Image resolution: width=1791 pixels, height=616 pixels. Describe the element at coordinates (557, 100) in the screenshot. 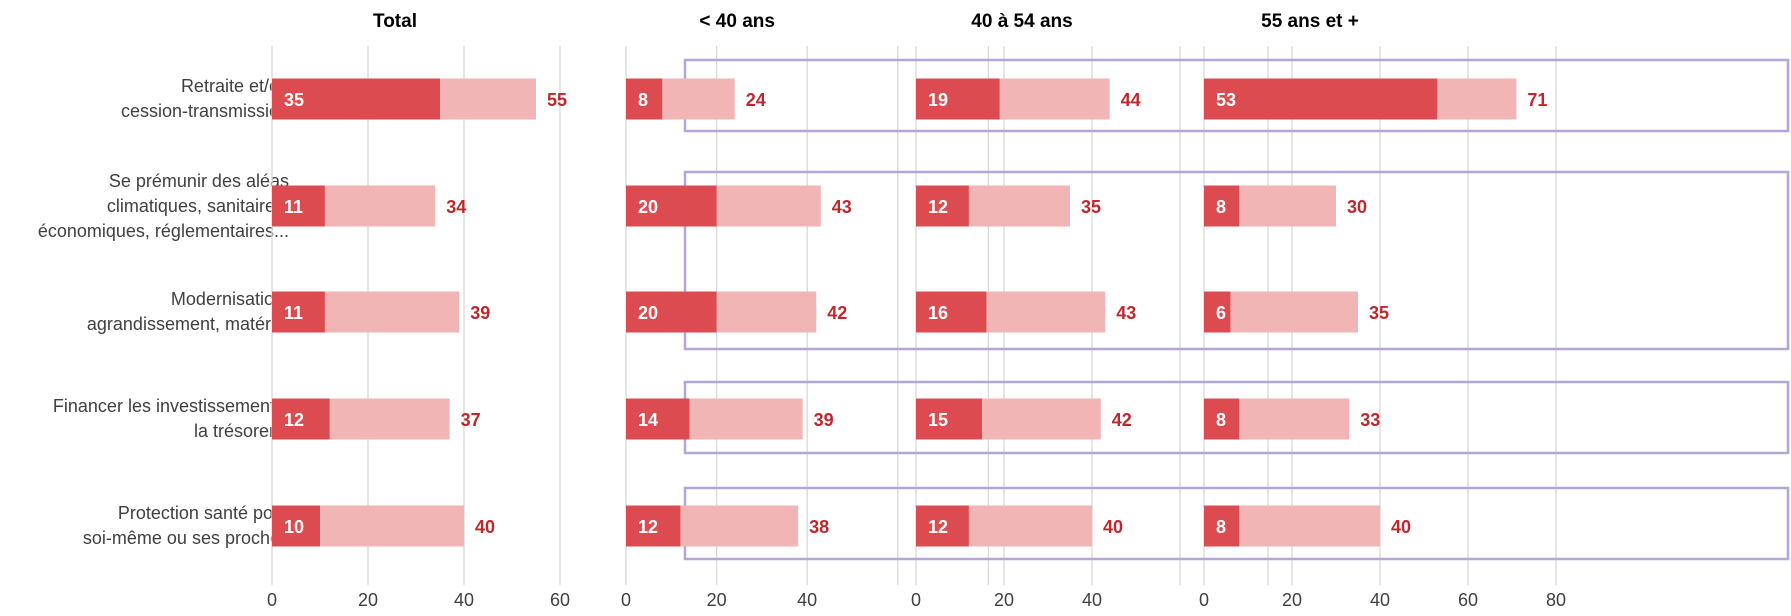

I see `data-label-light: 55` at that location.